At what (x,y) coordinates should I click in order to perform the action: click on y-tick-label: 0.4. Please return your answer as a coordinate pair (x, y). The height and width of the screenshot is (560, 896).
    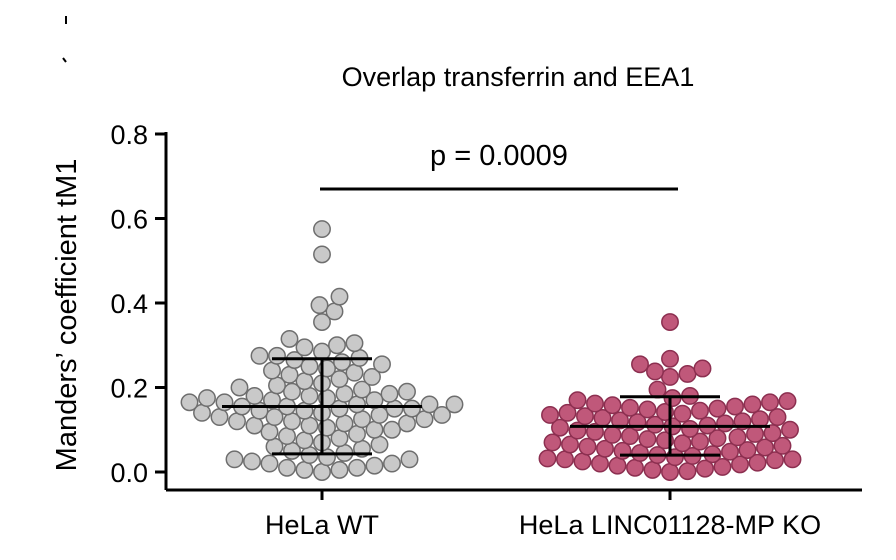
    Looking at the image, I should click on (129, 304).